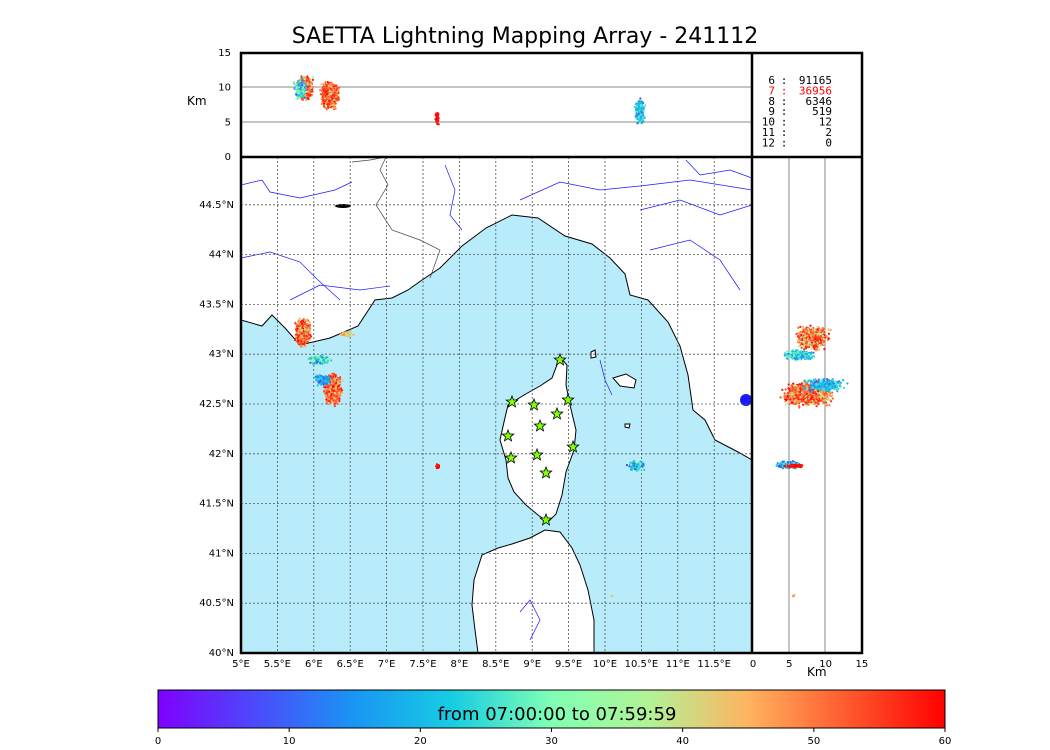 The height and width of the screenshot is (750, 1050). I want to click on station-markers, so click(540, 439).